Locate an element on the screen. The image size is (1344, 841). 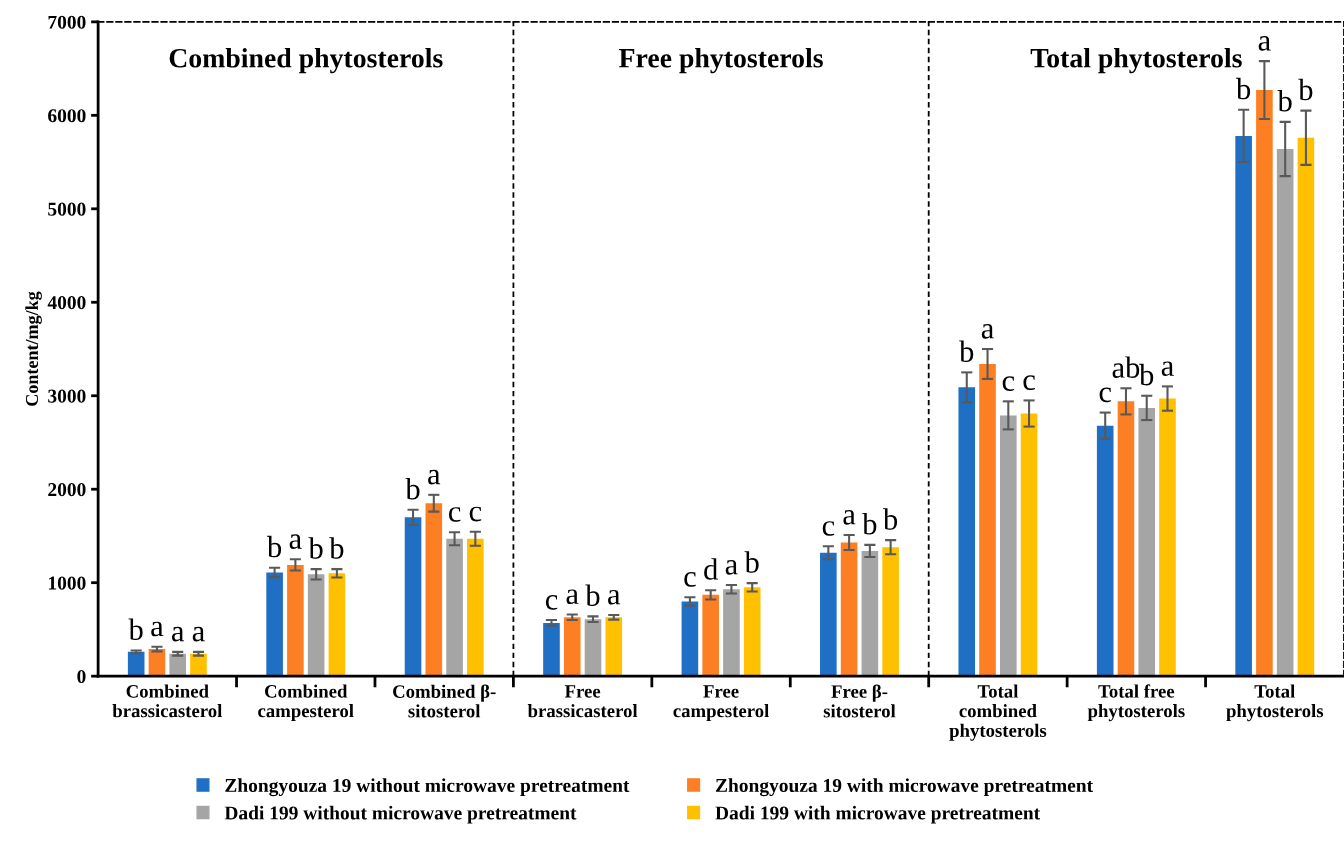
x-tick-label: Free β- sitosterol is located at coordinates (859, 701).